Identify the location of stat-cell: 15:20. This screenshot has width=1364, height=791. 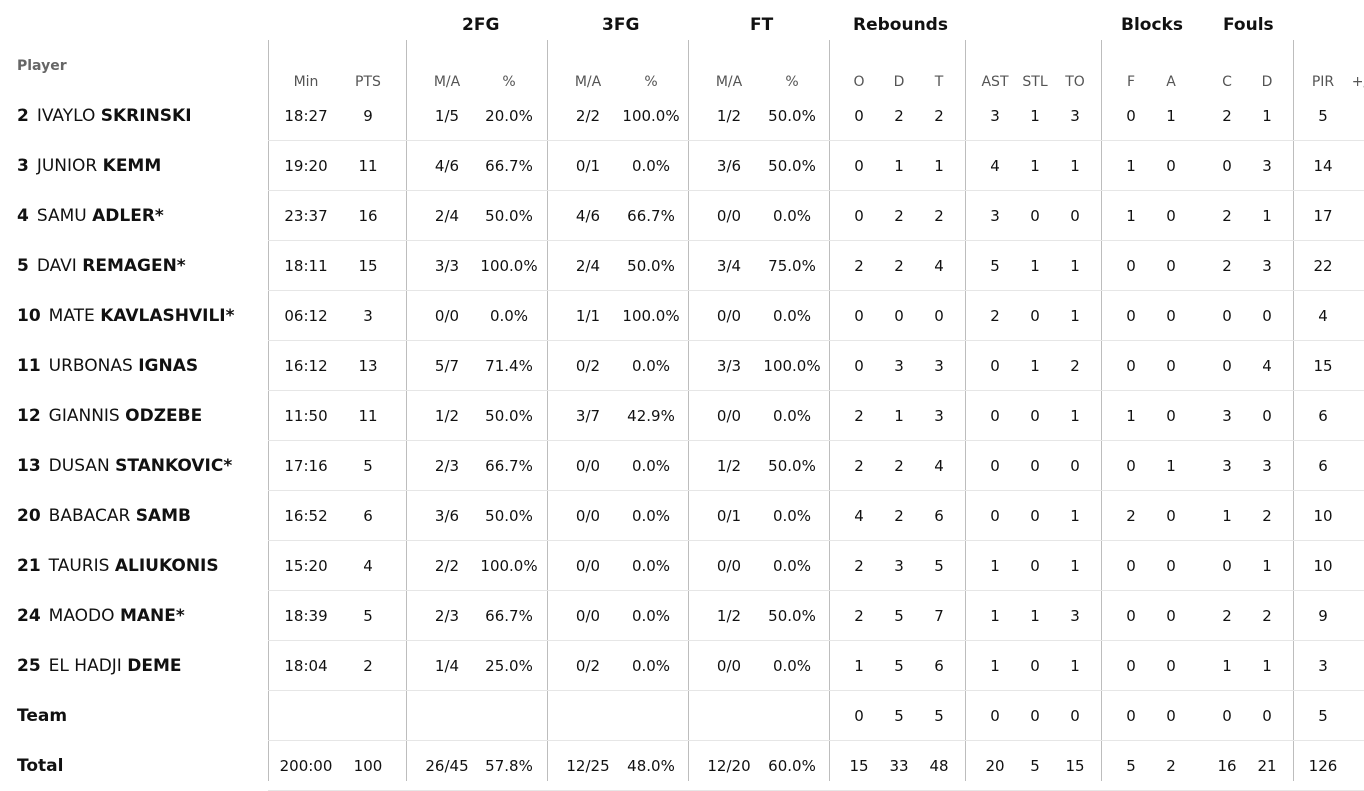
(306, 566).